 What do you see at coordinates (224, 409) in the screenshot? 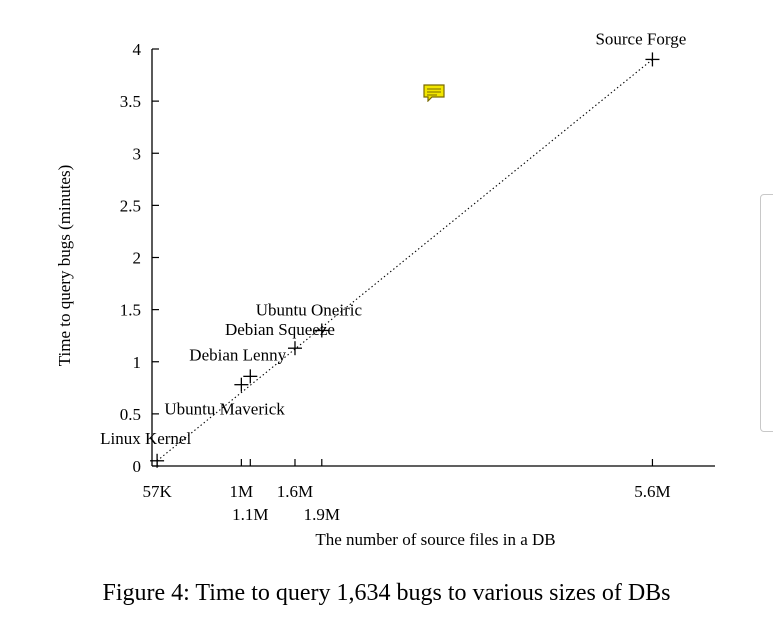
I see `point-label: Ubuntu Maverick` at bounding box center [224, 409].